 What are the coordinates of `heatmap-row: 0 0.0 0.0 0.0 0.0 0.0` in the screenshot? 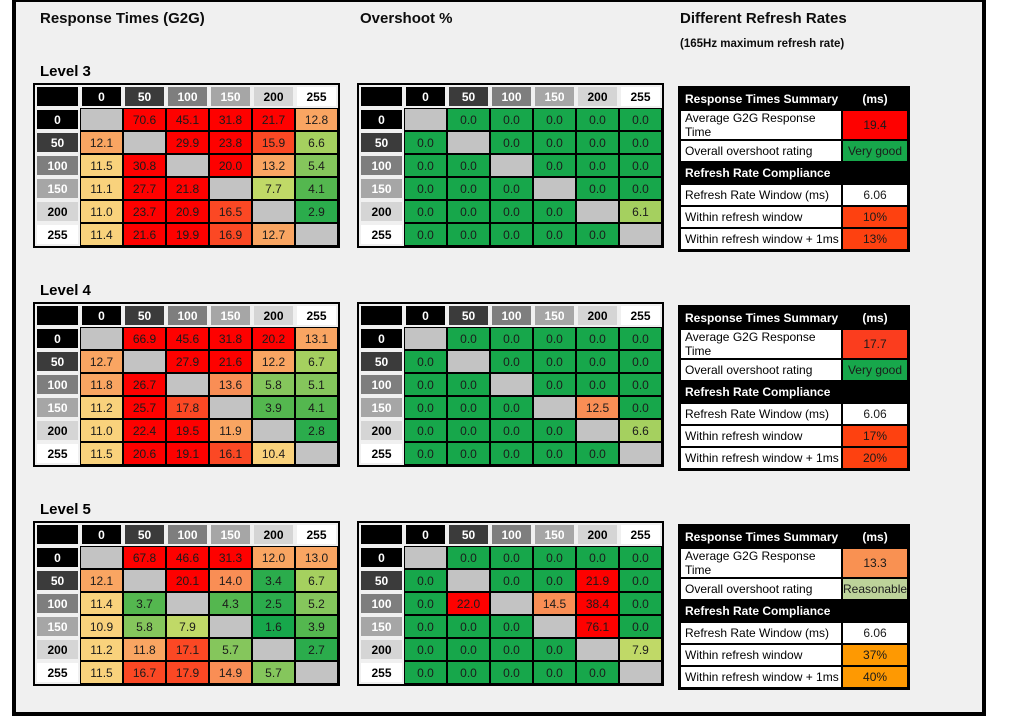 It's located at (510, 119).